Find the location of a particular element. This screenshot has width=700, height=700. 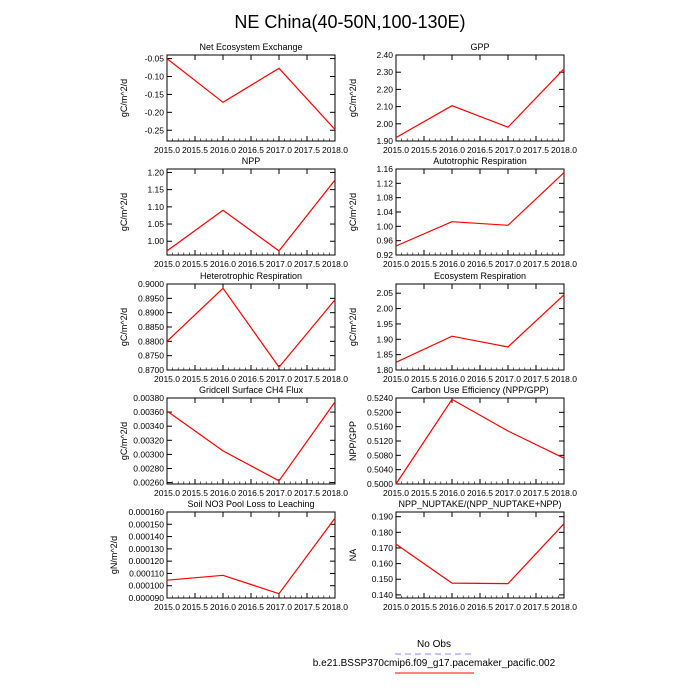

panel-title: Autotrophic Respiration is located at coordinates (480, 161).